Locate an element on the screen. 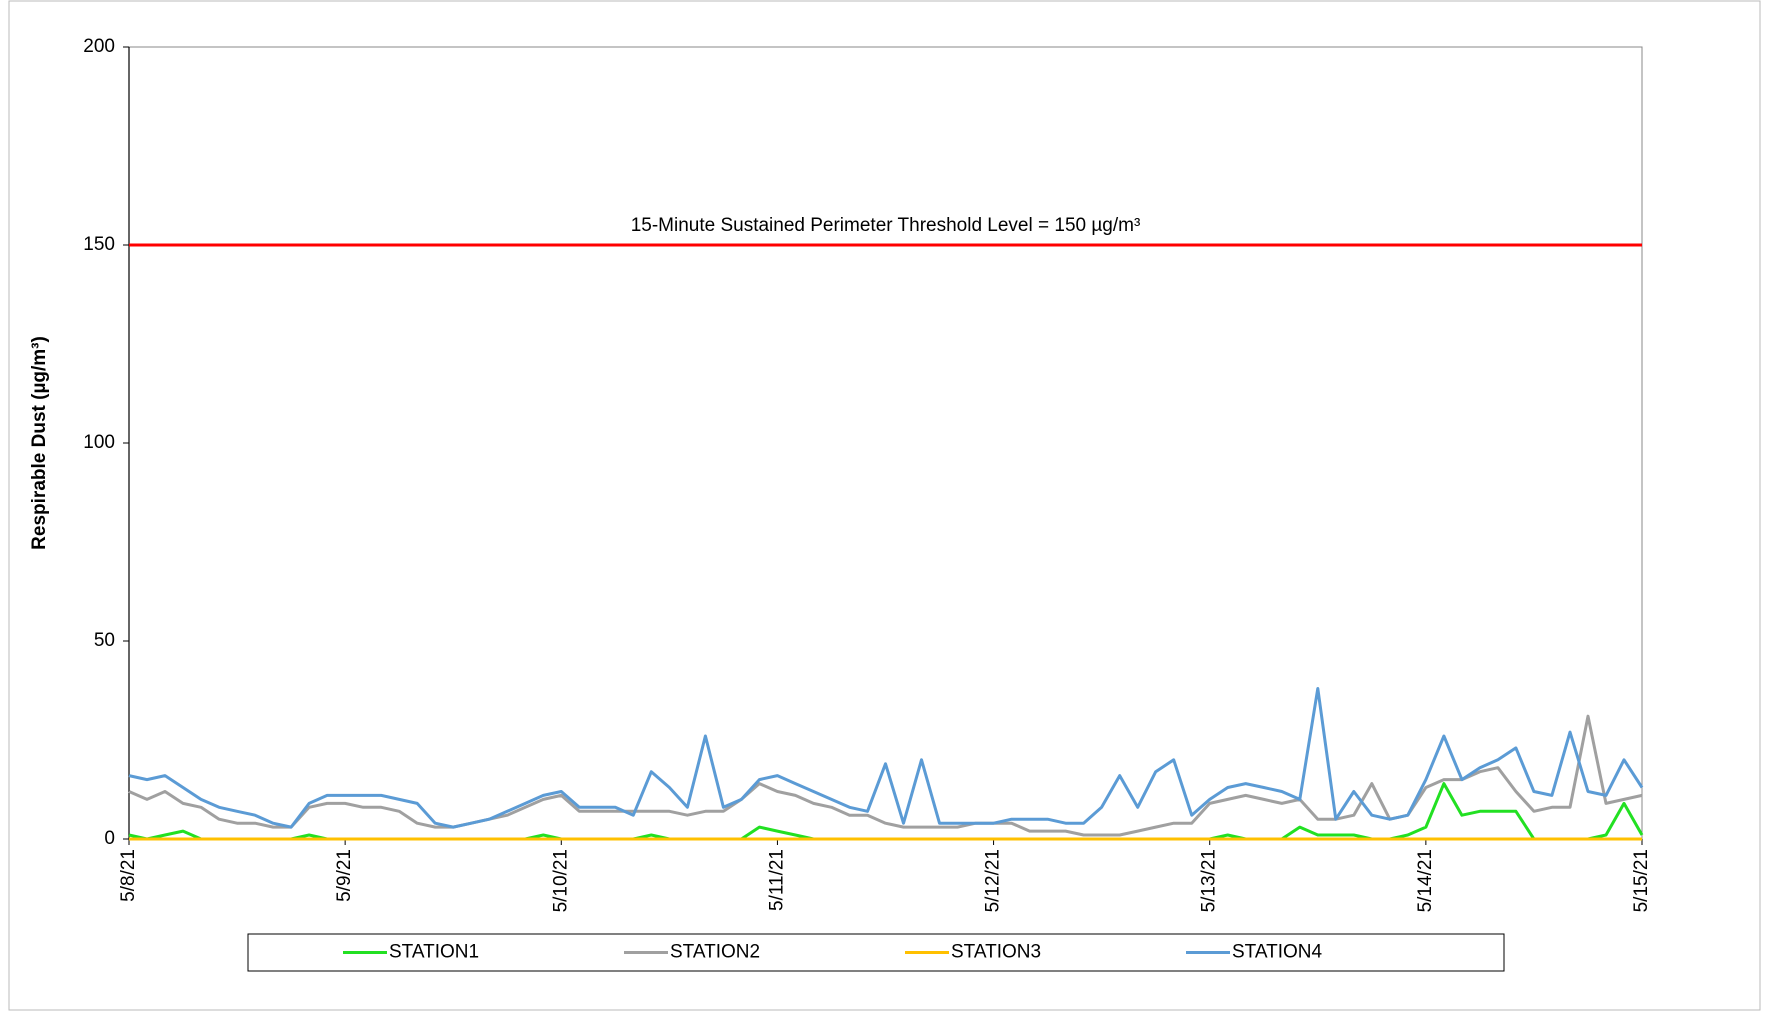  x-tick-label: 5/8/21 is located at coordinates (128, 875).